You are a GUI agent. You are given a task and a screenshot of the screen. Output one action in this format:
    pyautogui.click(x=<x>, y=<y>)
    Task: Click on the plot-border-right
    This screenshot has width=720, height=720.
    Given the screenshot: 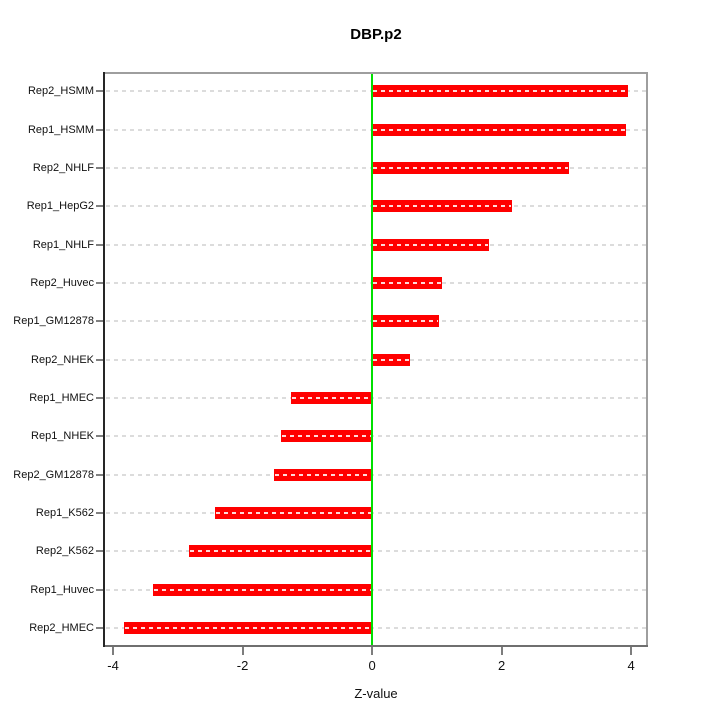 What is the action you would take?
    pyautogui.click(x=647, y=359)
    